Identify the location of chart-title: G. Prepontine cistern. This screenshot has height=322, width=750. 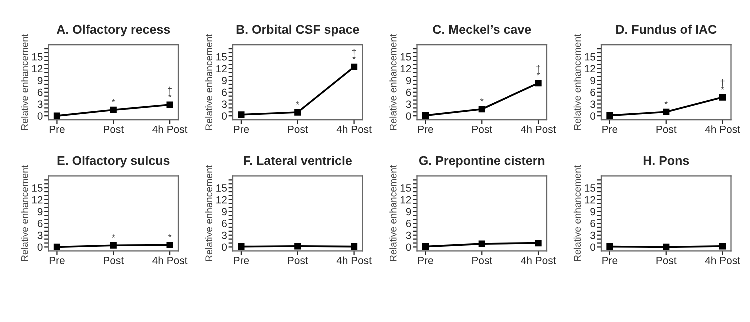
(482, 162).